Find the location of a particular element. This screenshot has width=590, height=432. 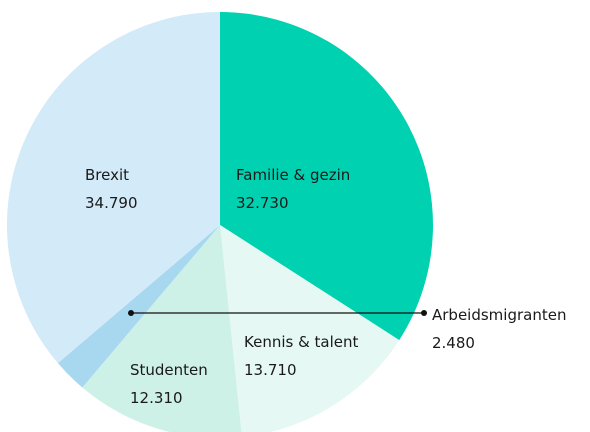

slice-value: 13.710 is located at coordinates (270, 370).